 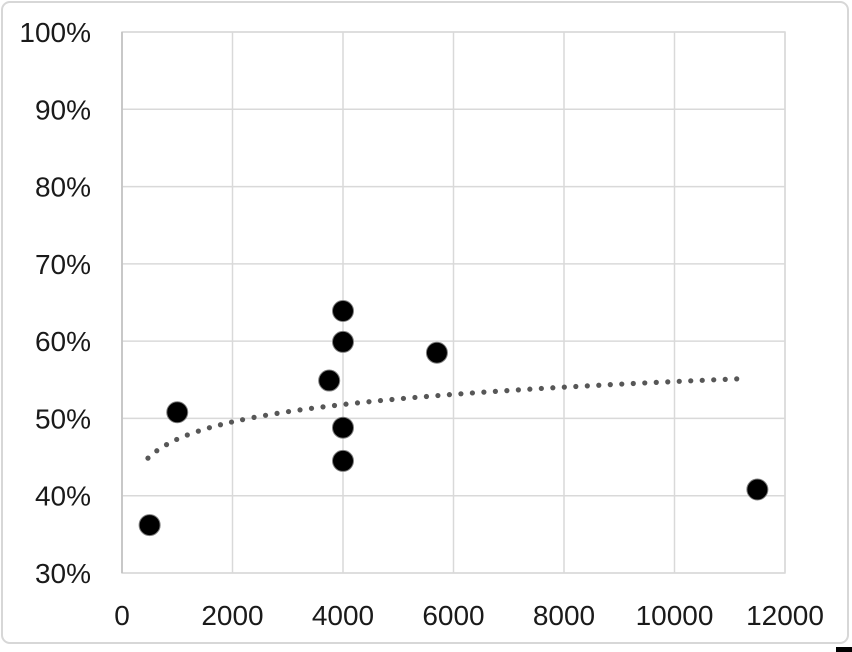 What do you see at coordinates (63, 187) in the screenshot?
I see `y-axis-tick-label: 80%` at bounding box center [63, 187].